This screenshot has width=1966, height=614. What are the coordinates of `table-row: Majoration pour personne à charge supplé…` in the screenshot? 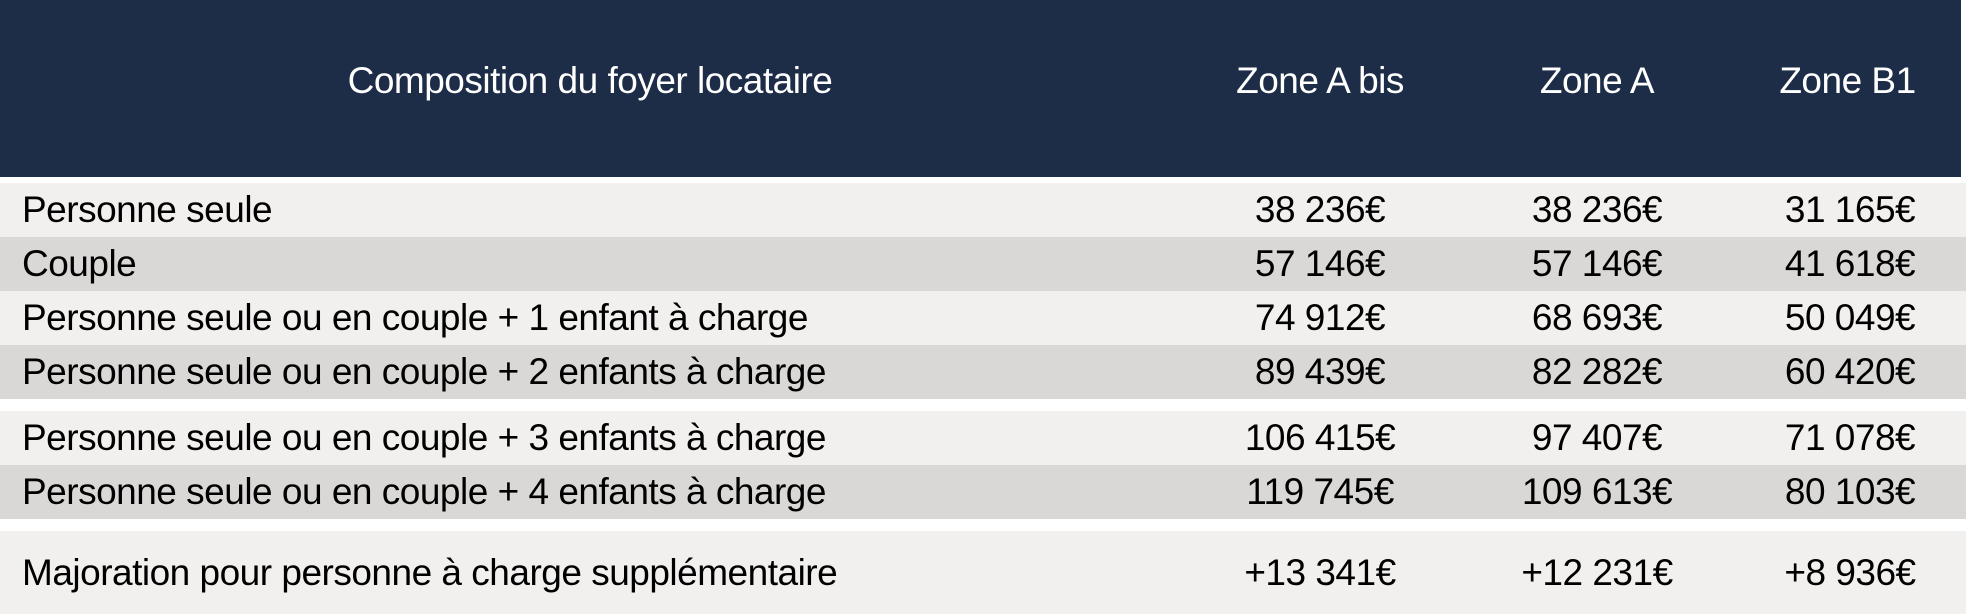 It's located at (983, 572).